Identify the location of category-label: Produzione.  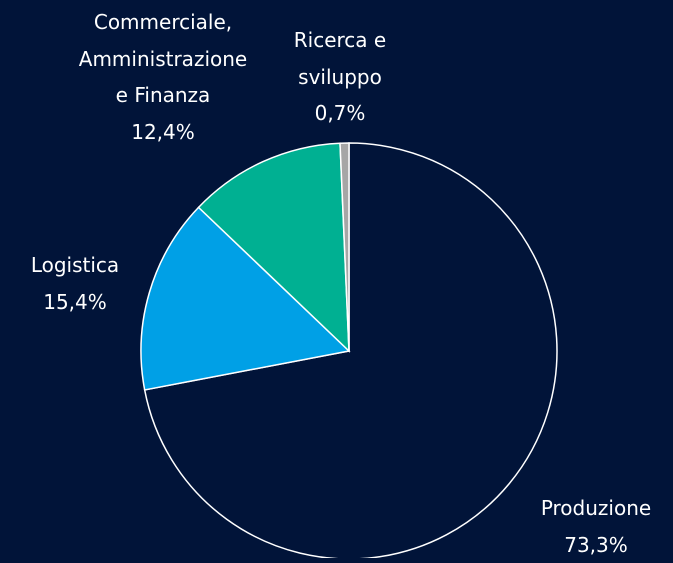
(594, 508).